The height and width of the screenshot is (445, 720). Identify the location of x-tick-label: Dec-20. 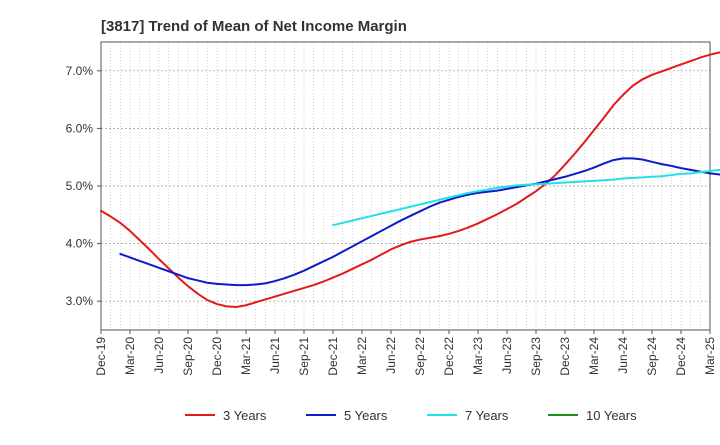
(217, 356).